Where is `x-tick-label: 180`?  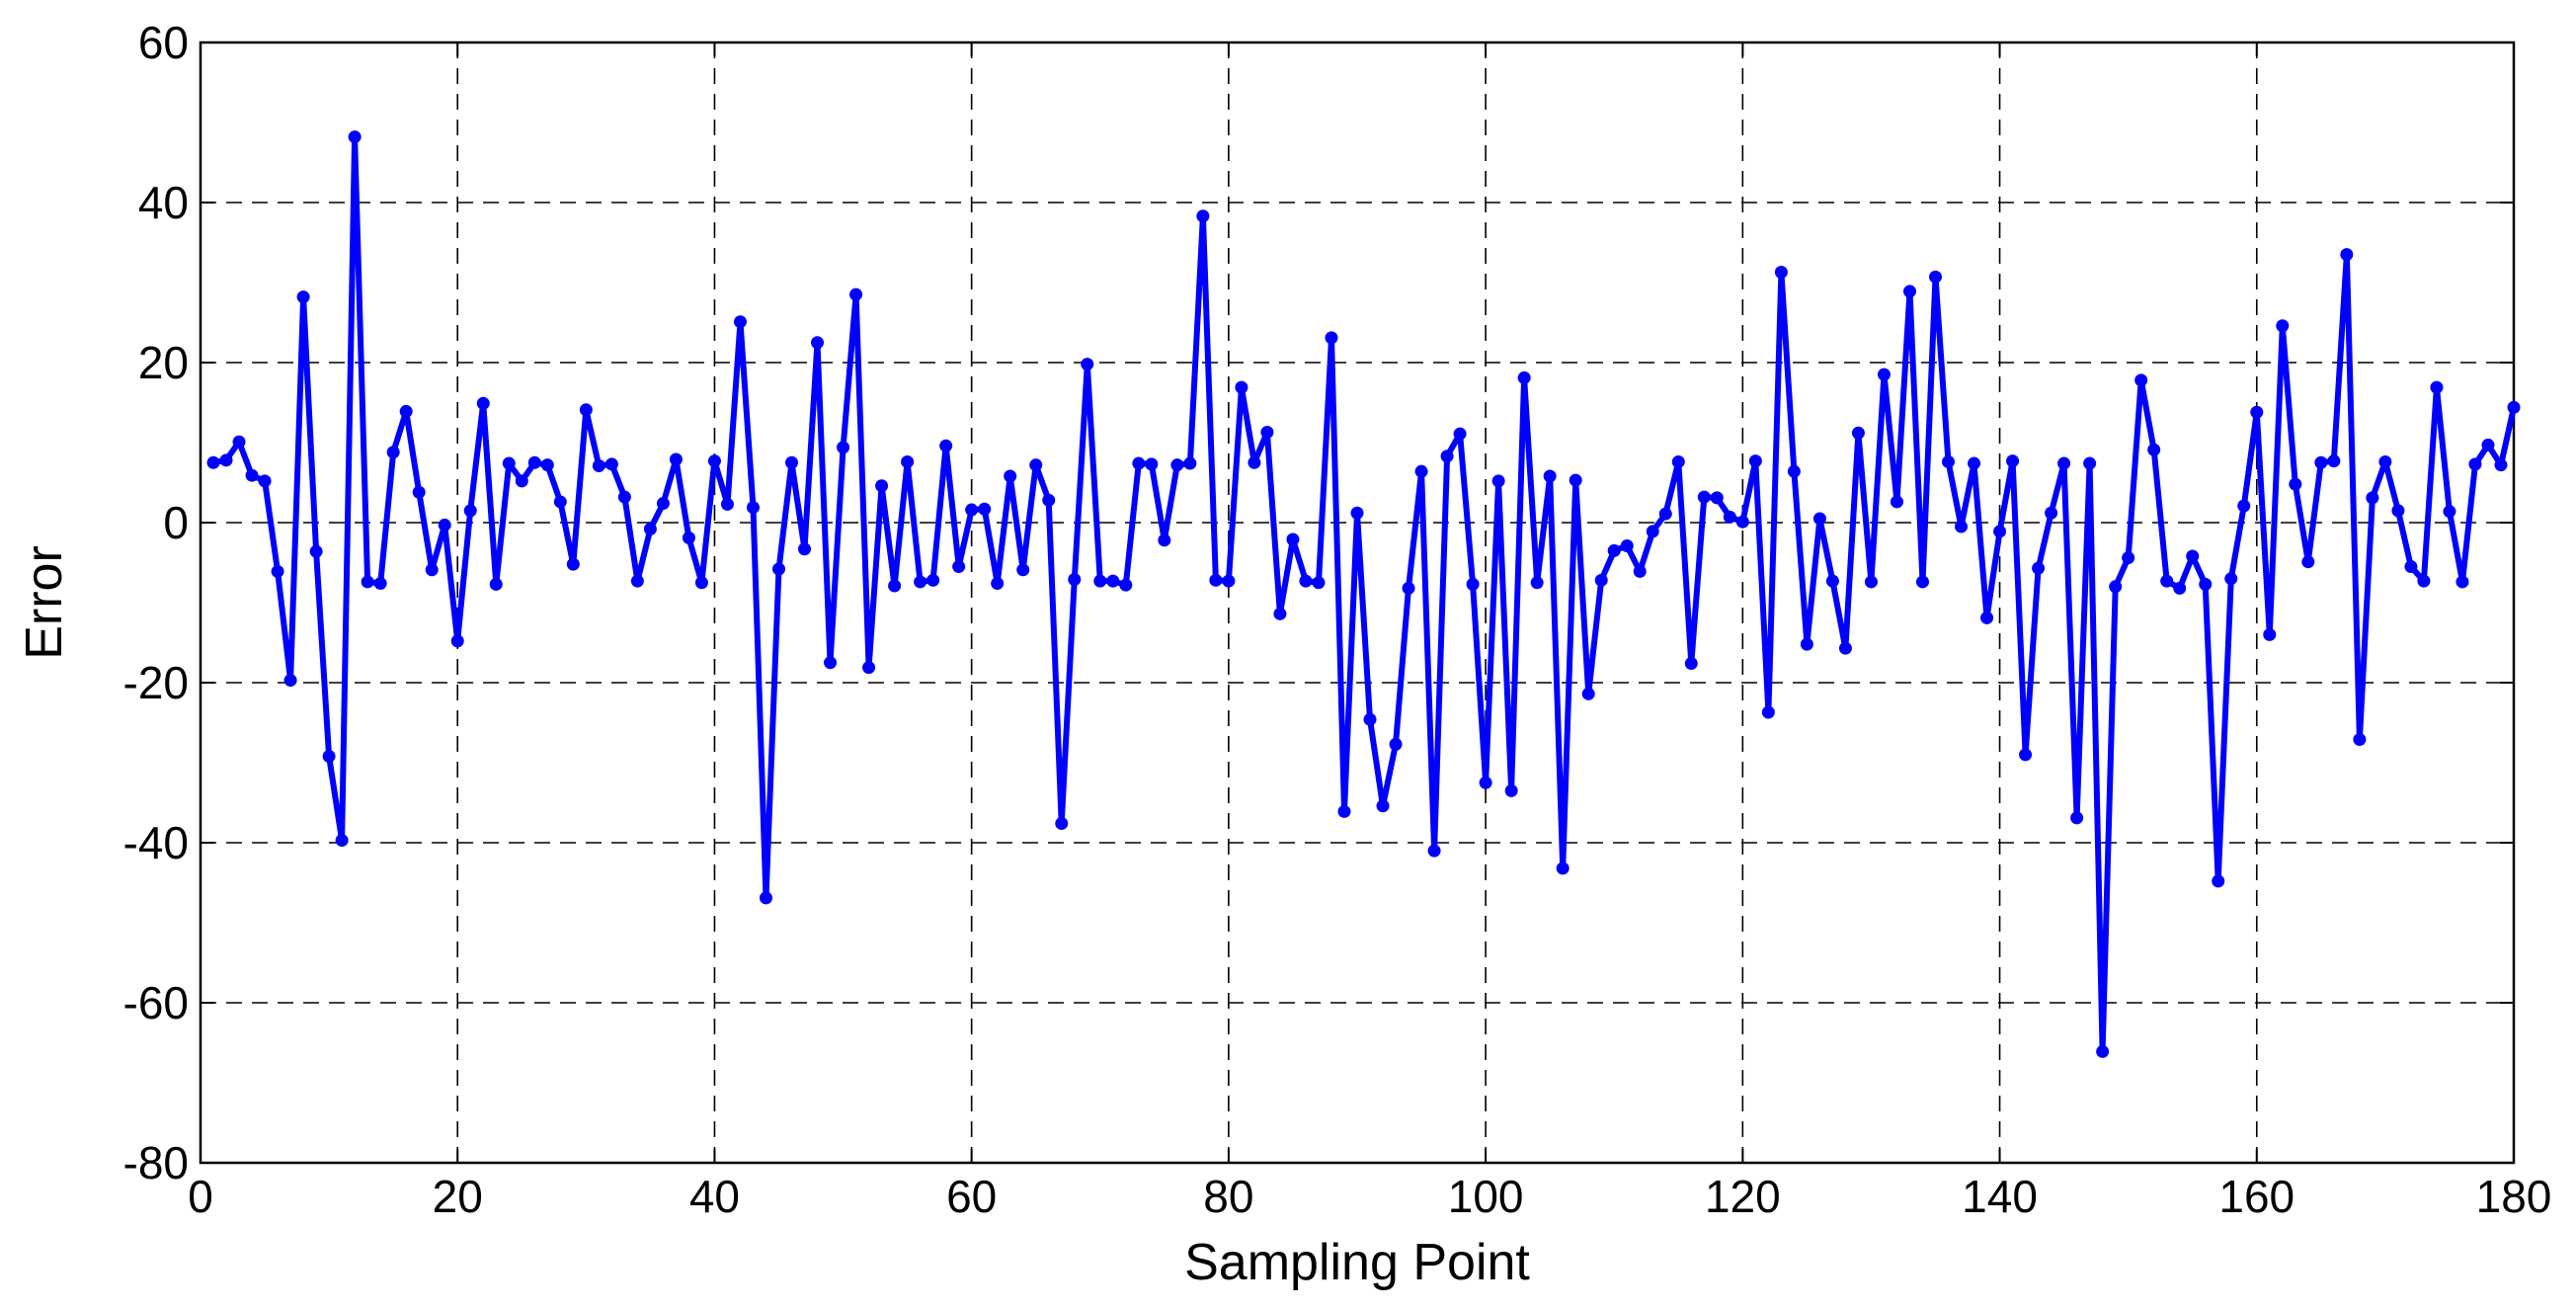
x-tick-label: 180 is located at coordinates (2514, 1197).